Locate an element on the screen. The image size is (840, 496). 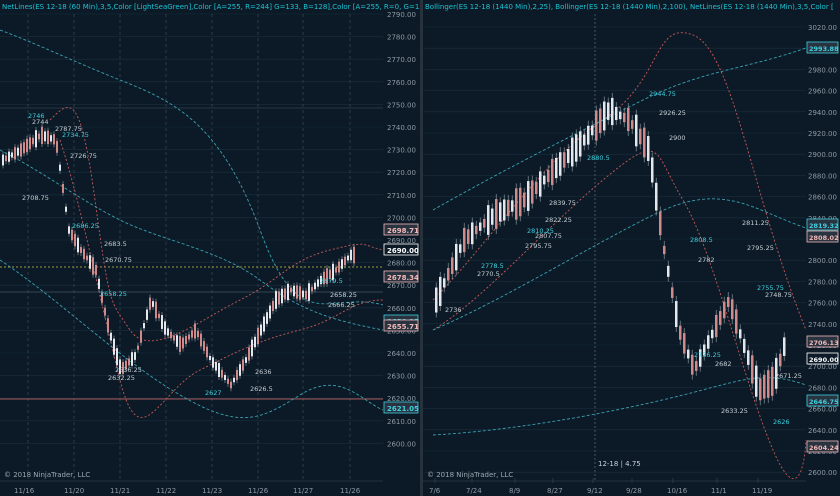
x-tick-label: 7/24 is located at coordinates (474, 491).